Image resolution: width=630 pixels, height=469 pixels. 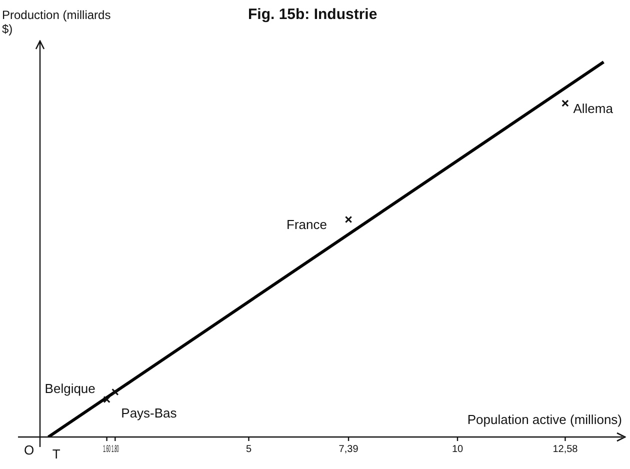 I want to click on x-tick-label: 7,39, so click(x=348, y=449).